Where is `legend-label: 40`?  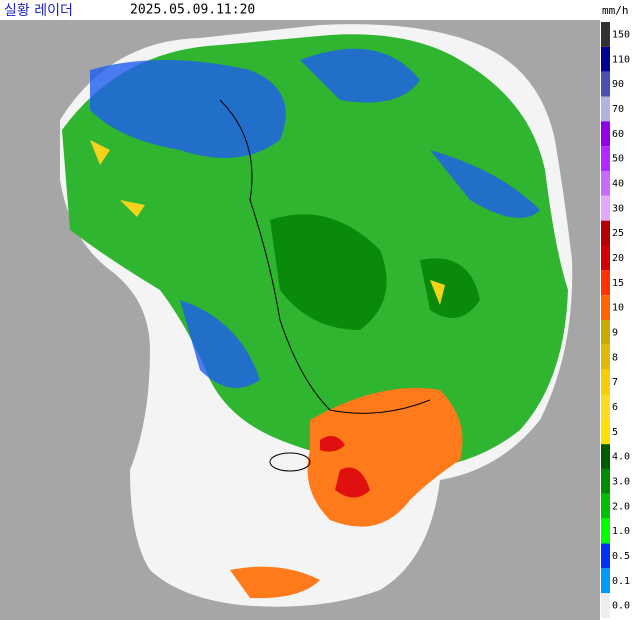
legend-label: 40 is located at coordinates (618, 183).